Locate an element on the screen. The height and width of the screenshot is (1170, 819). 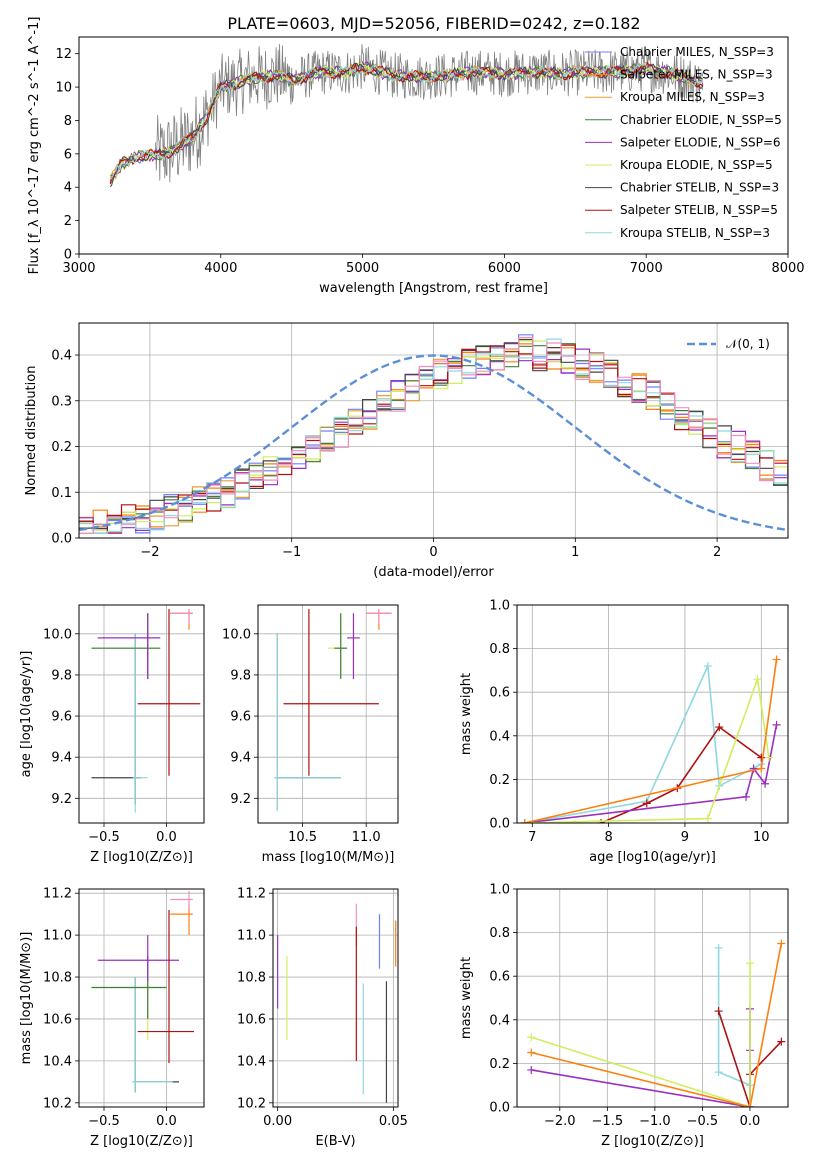
y-tick-label: 9.2 is located at coordinates (240, 799).